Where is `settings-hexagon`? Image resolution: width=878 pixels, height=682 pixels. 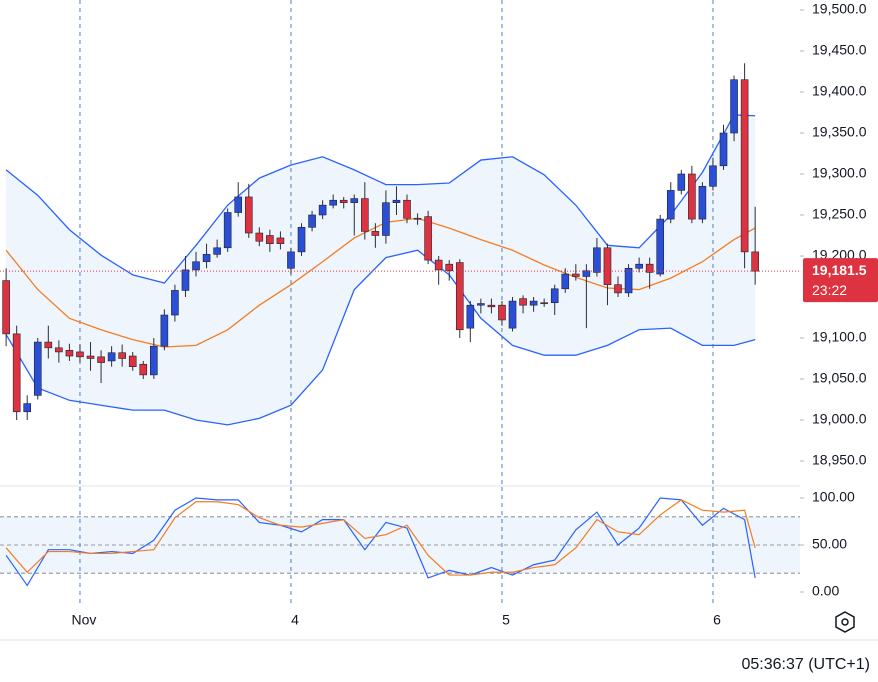
settings-hexagon is located at coordinates (845, 622).